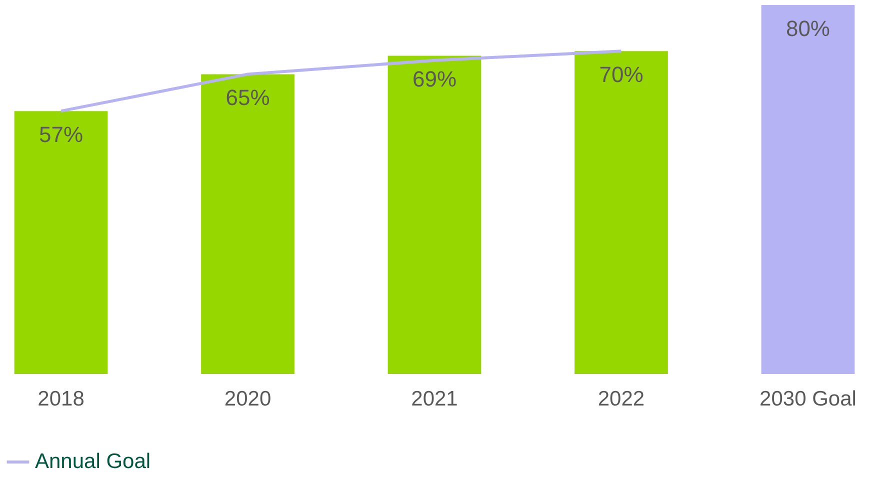  Describe the element at coordinates (248, 399) in the screenshot. I see `x-tick-label: 2020` at that location.